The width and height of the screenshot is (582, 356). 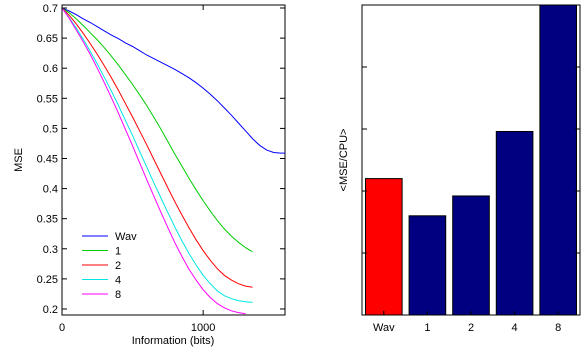 I want to click on line-chart-x-tick-label: 0, so click(x=62, y=328).